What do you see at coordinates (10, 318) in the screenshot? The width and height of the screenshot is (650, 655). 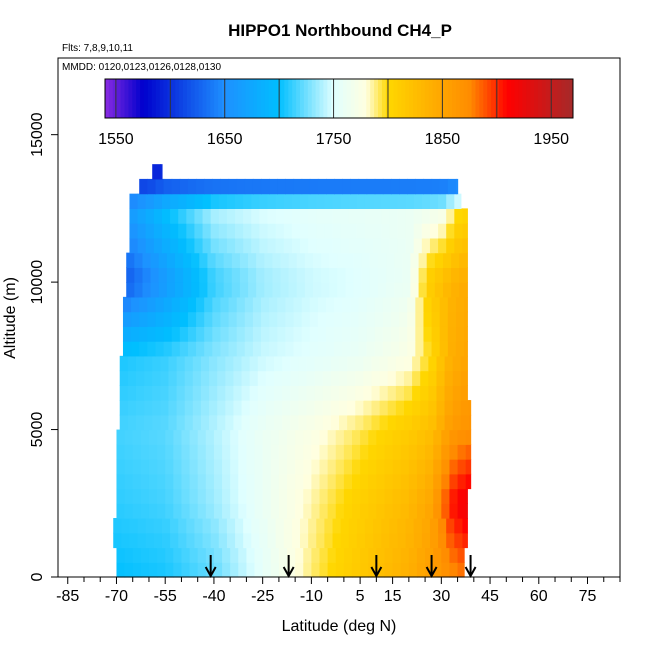 I see `y-axis-label: Altitude (m)` at bounding box center [10, 318].